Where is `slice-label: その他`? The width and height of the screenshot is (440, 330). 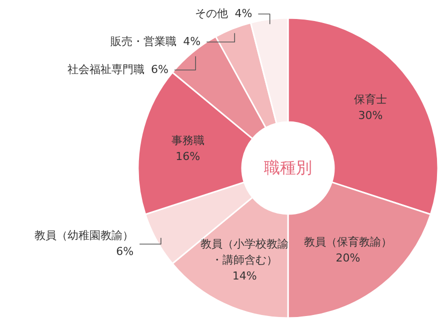 slice-label: その他 is located at coordinates (211, 13).